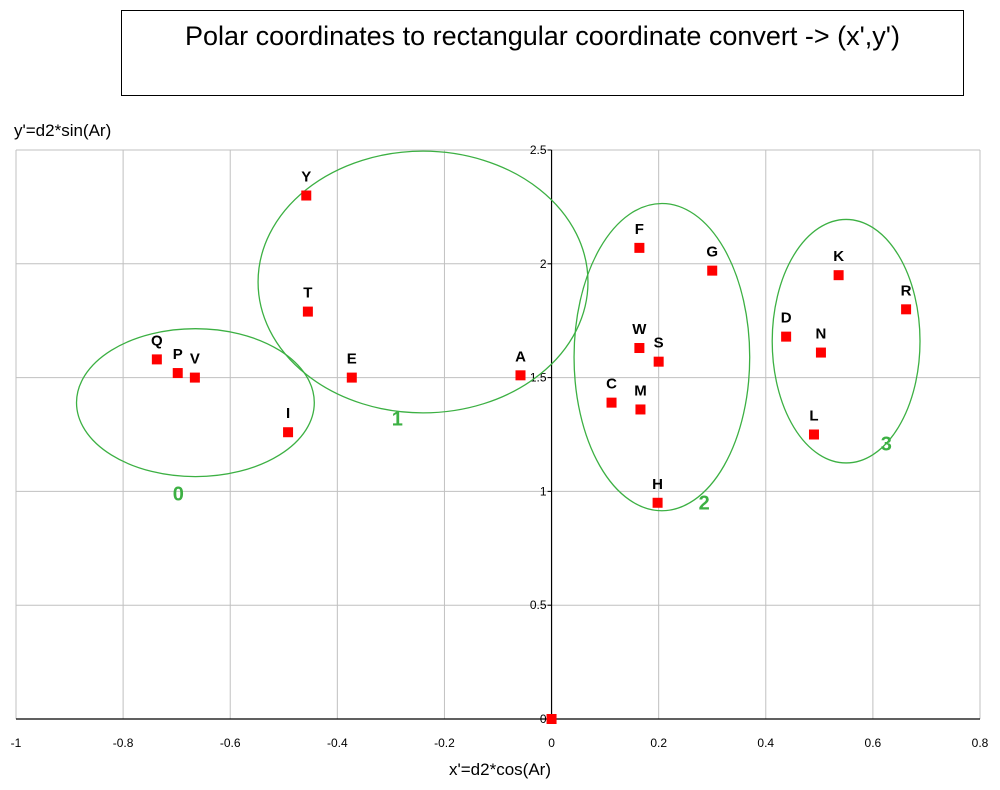 The image size is (1000, 790). What do you see at coordinates (657, 484) in the screenshot?
I see `point-label-H: H` at bounding box center [657, 484].